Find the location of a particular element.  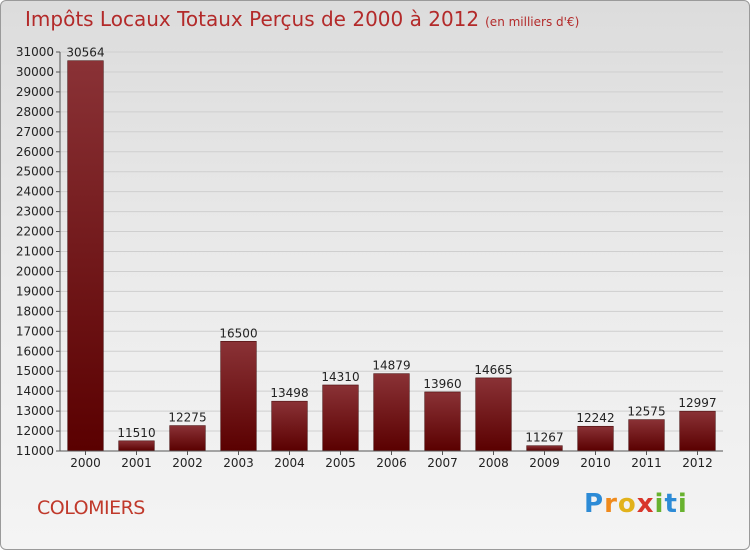

value-label-2011: 12575 is located at coordinates (646, 412).